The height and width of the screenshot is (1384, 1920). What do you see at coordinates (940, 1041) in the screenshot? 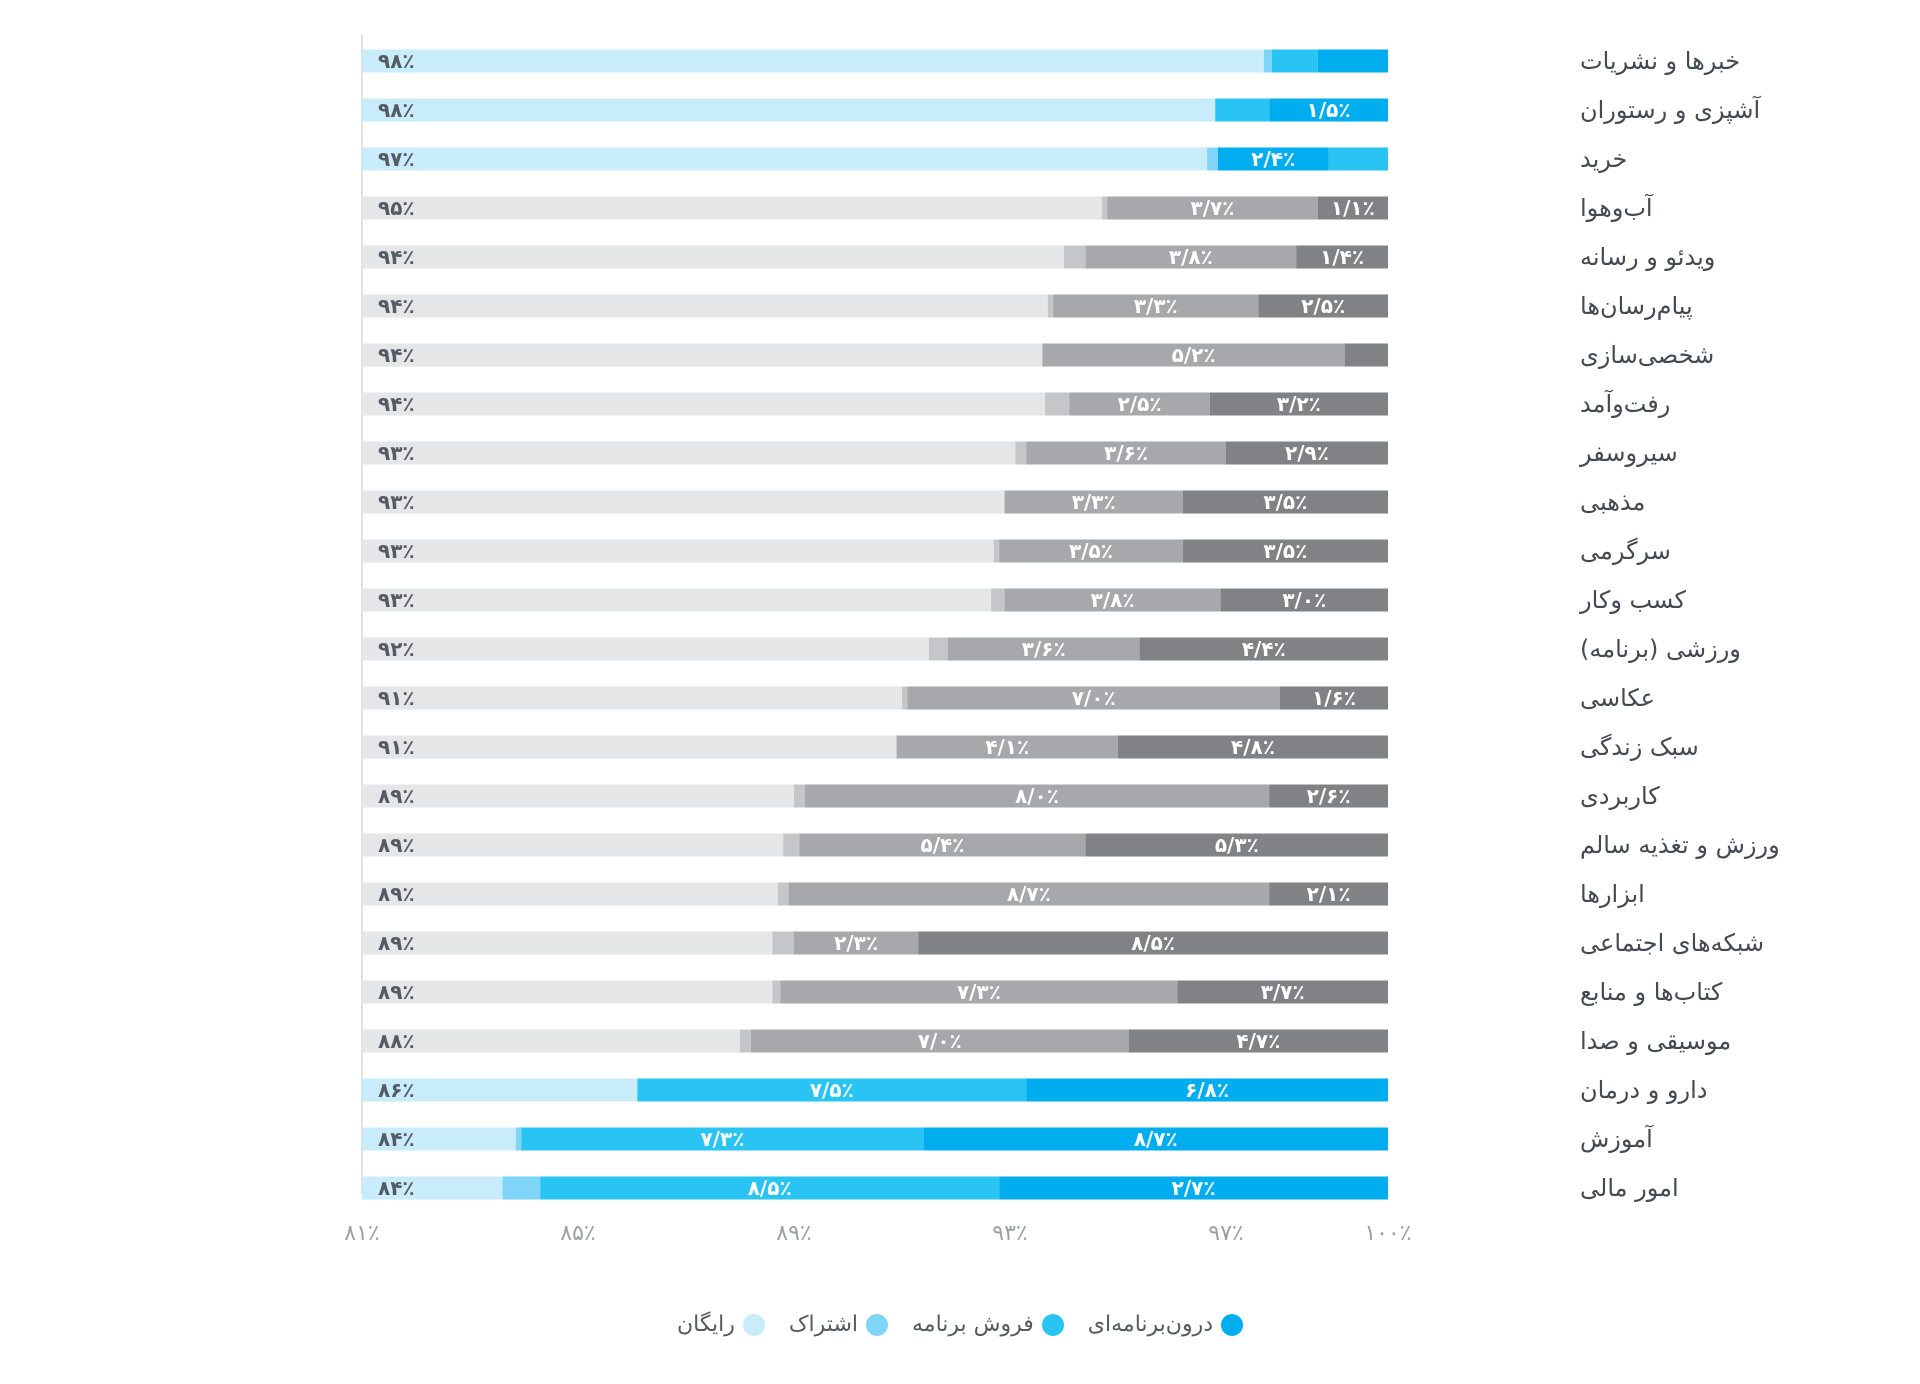
I see `segment-value-label: ۷/۰٪` at bounding box center [940, 1041].